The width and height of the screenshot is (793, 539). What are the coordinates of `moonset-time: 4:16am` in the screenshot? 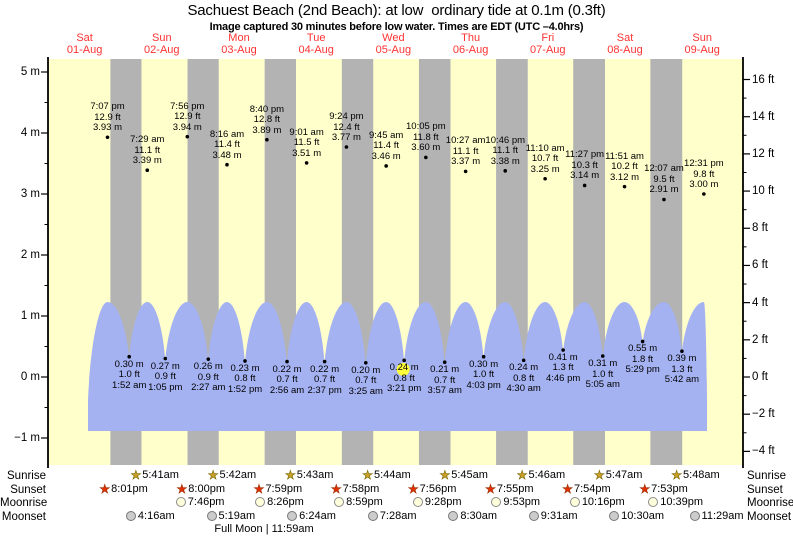 It's located at (156, 515).